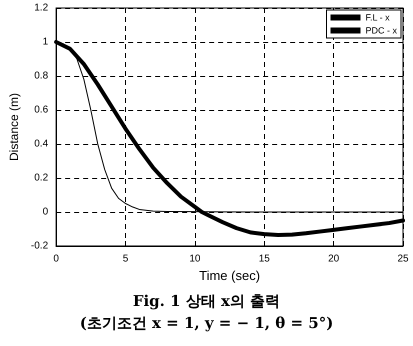 The image size is (413, 346). I want to click on y-tick-label: 0.6, so click(41, 110).